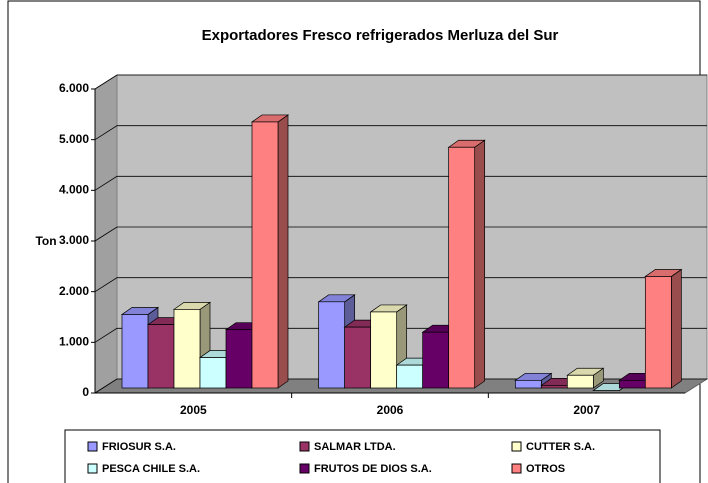 Image resolution: width=708 pixels, height=483 pixels. What do you see at coordinates (355, 447) in the screenshot?
I see `legend-label: SALMAR LTDA.` at bounding box center [355, 447].